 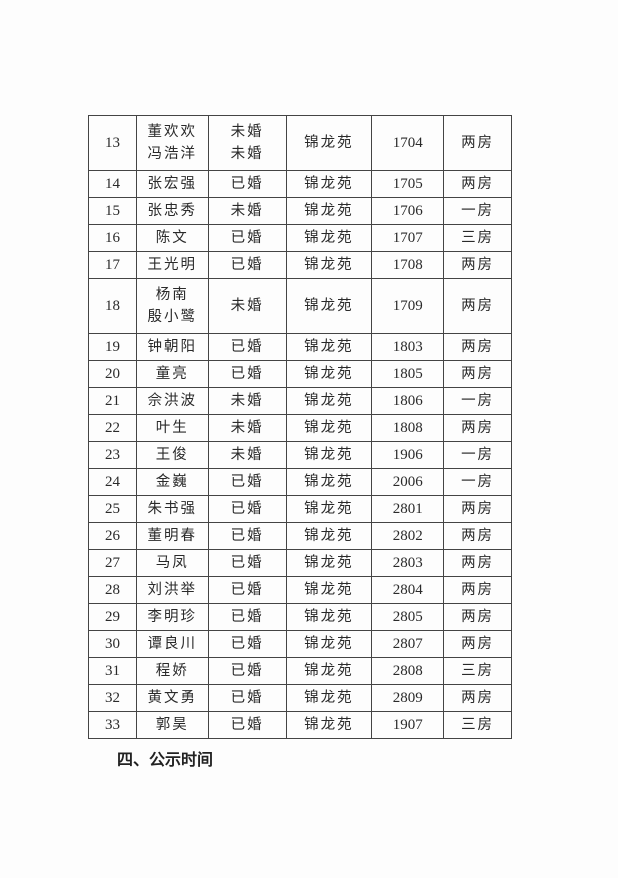 I want to click on table-row: 16 陈文 已婚 锦龙苑 1707 三房, so click(x=300, y=238).